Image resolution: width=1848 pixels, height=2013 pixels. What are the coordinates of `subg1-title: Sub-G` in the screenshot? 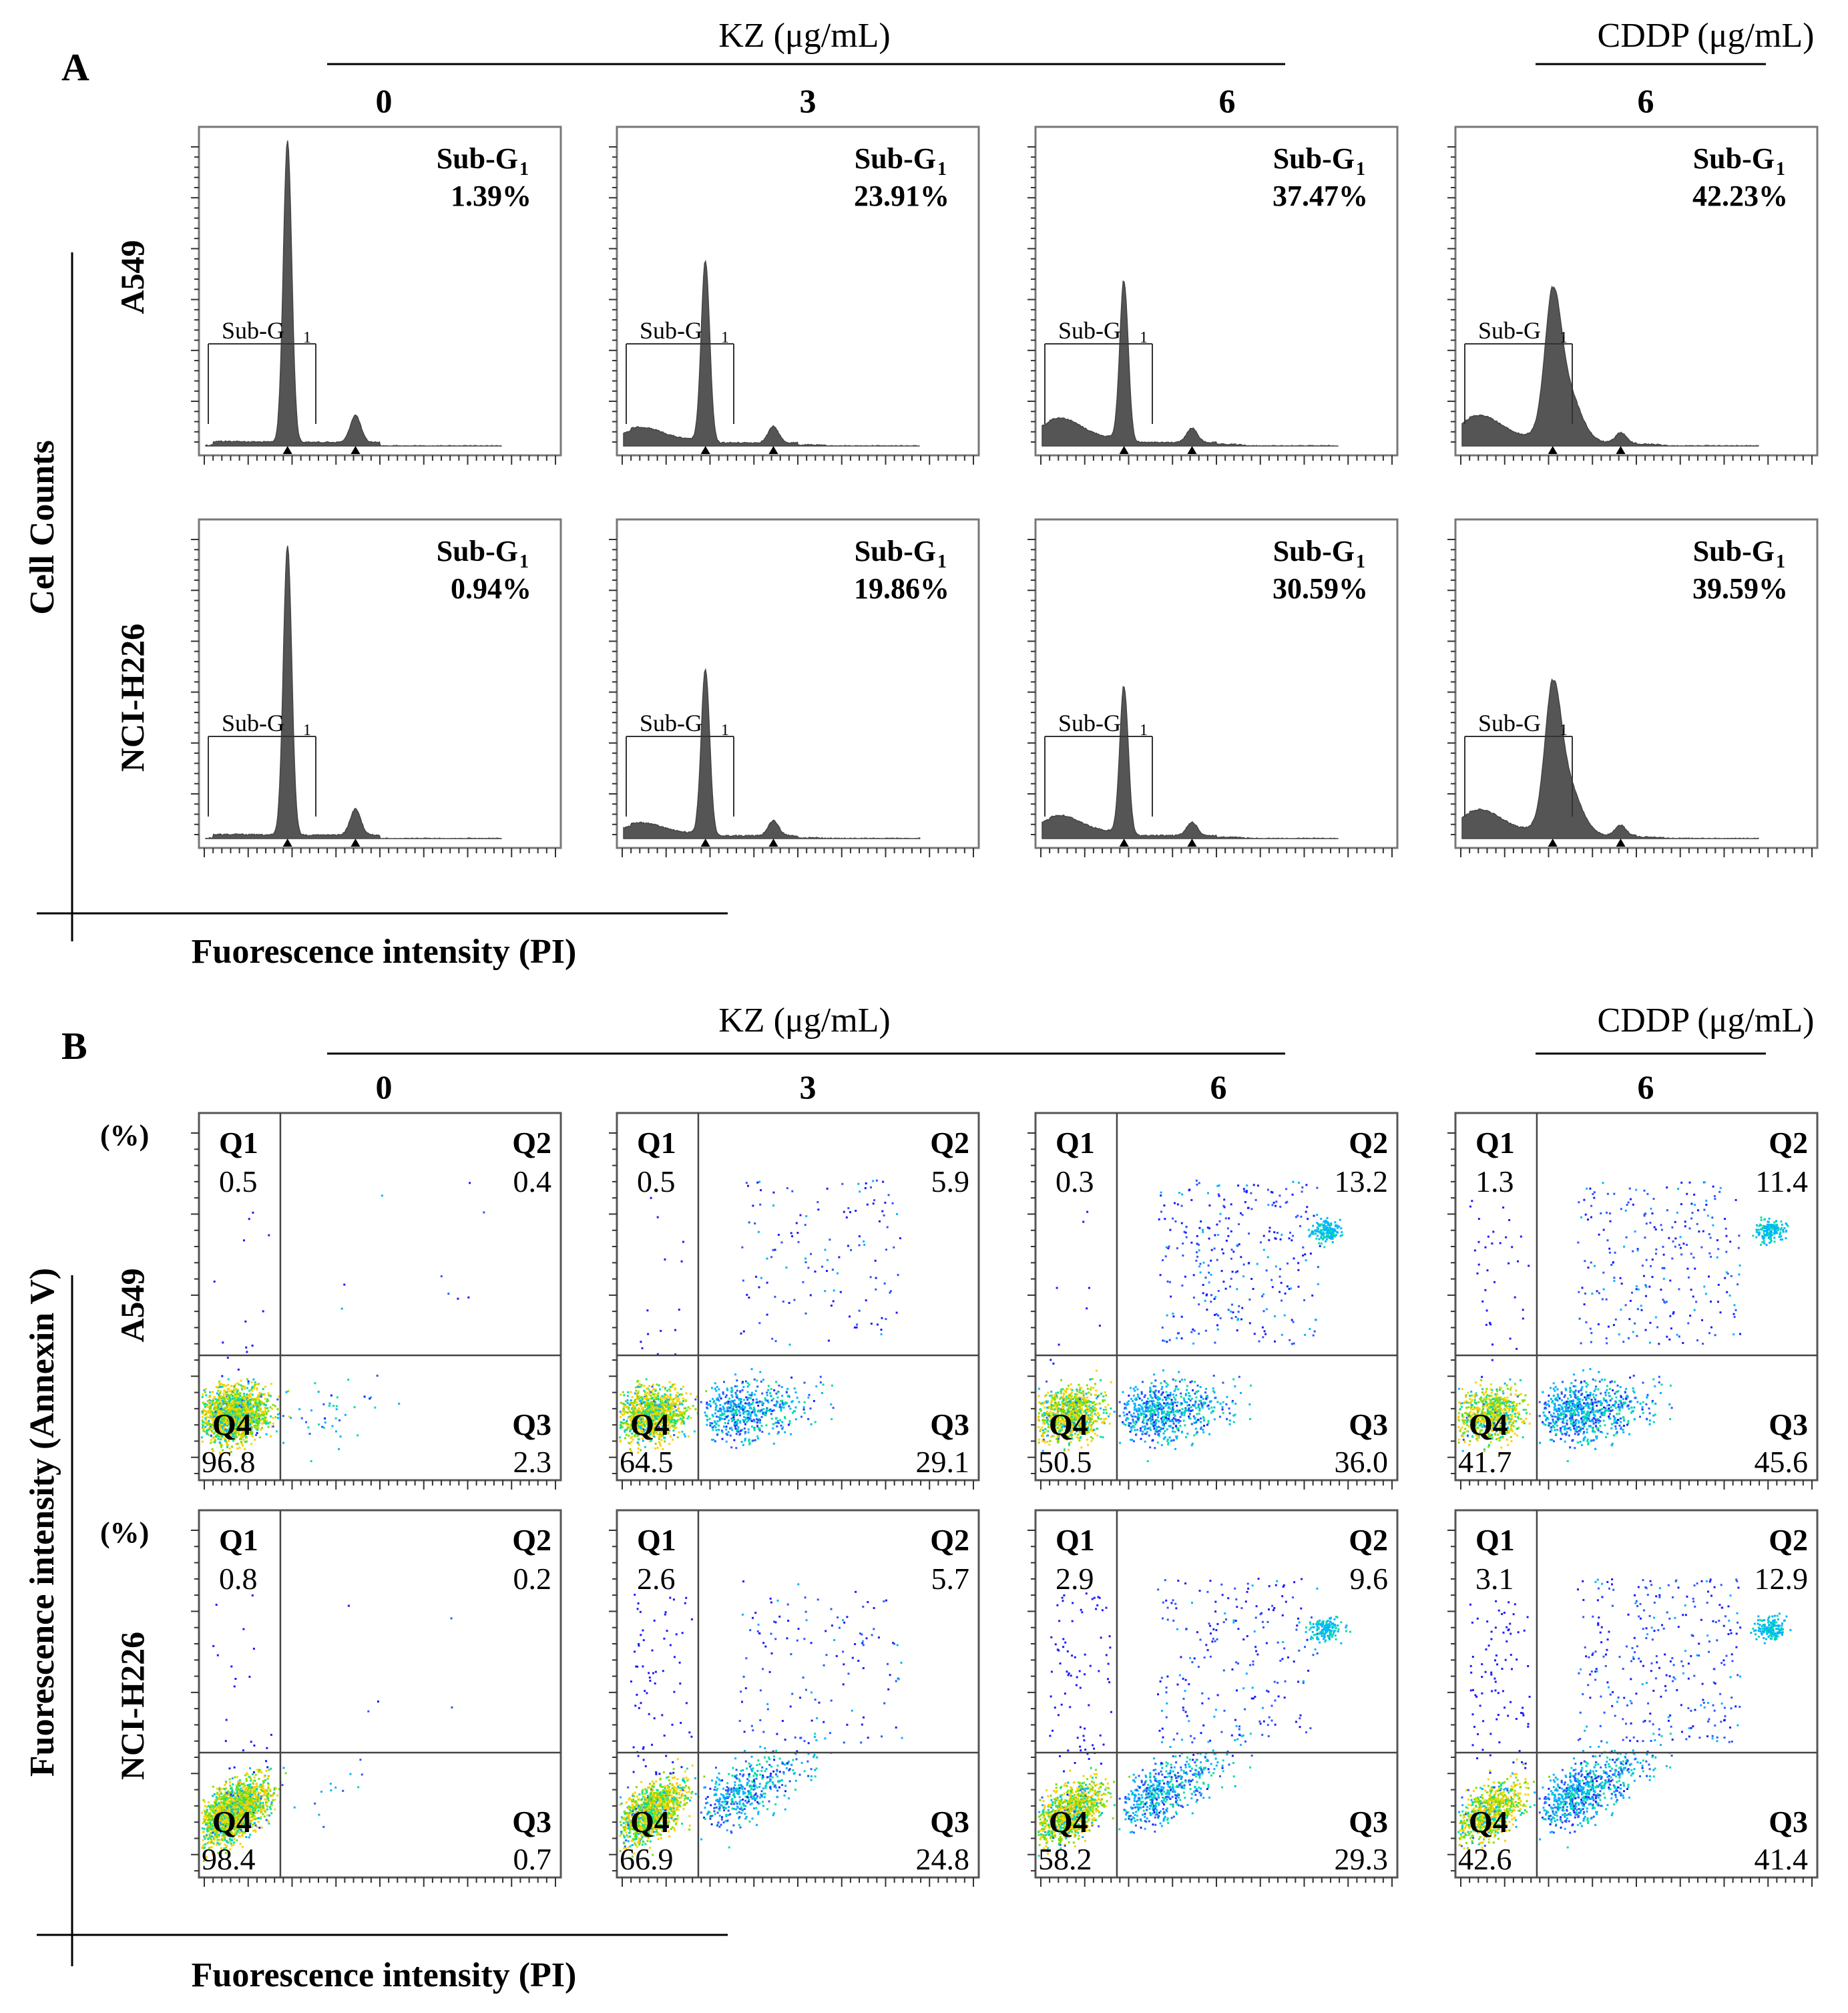 It's located at (1314, 551).